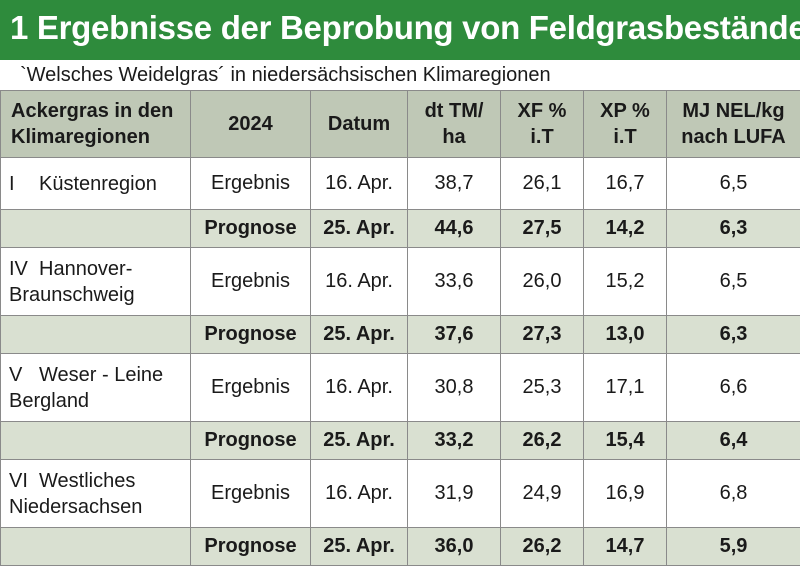 The height and width of the screenshot is (570, 800). Describe the element at coordinates (542, 387) in the screenshot. I see `crude-fiber-value: 25,3` at that location.